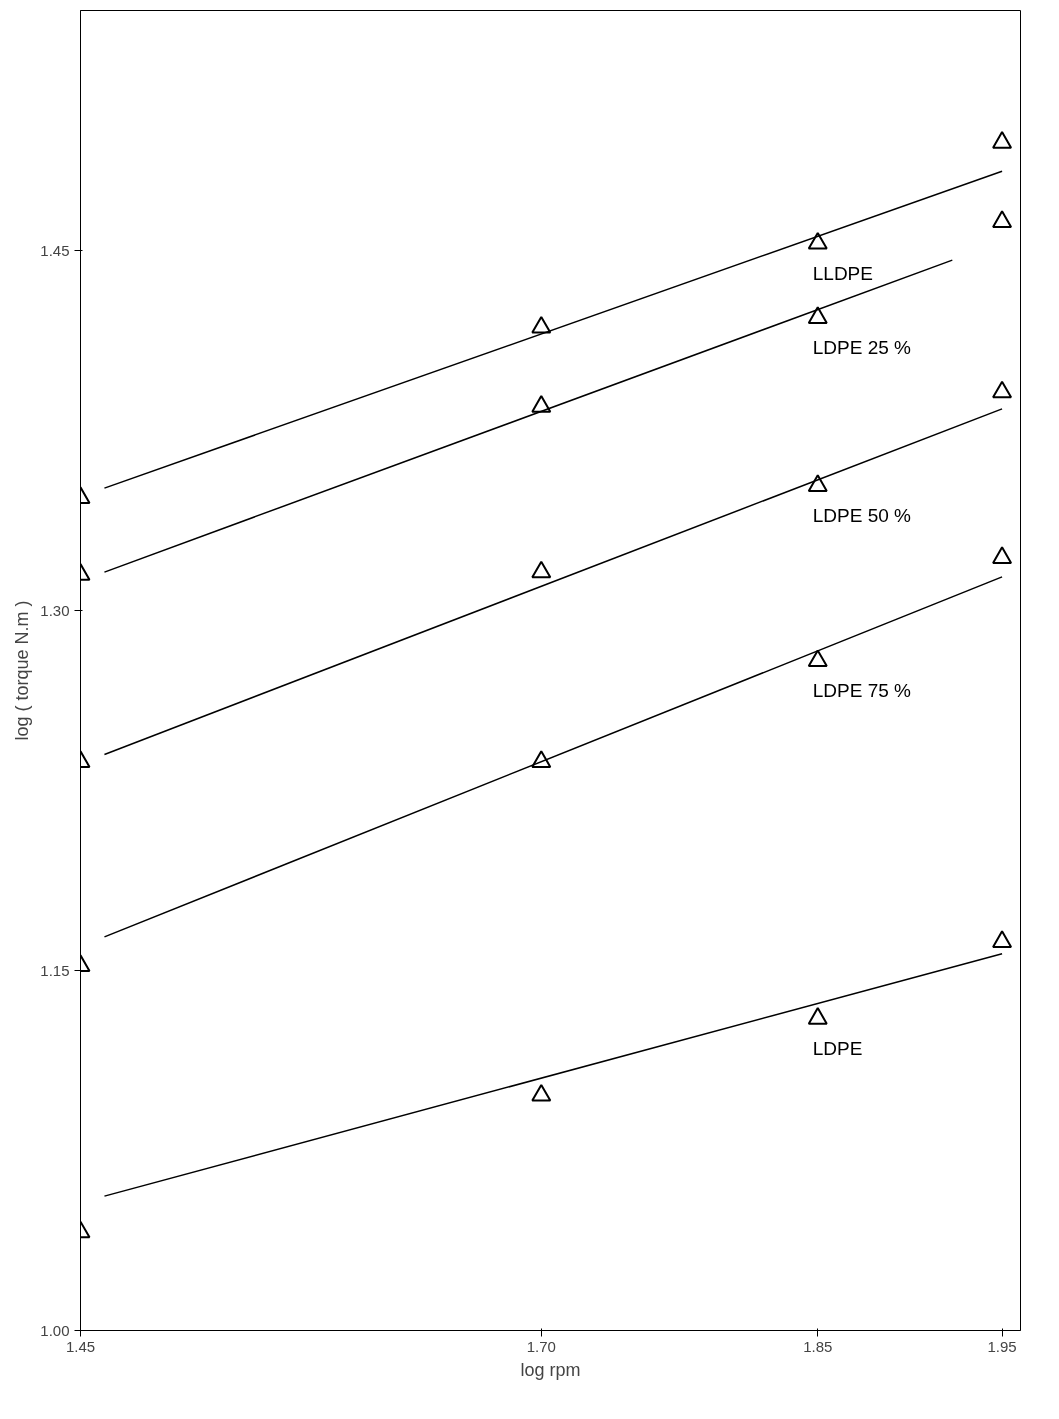 The image size is (1059, 1419). Describe the element at coordinates (862, 691) in the screenshot. I see `series-label: LDPE 75 %` at that location.